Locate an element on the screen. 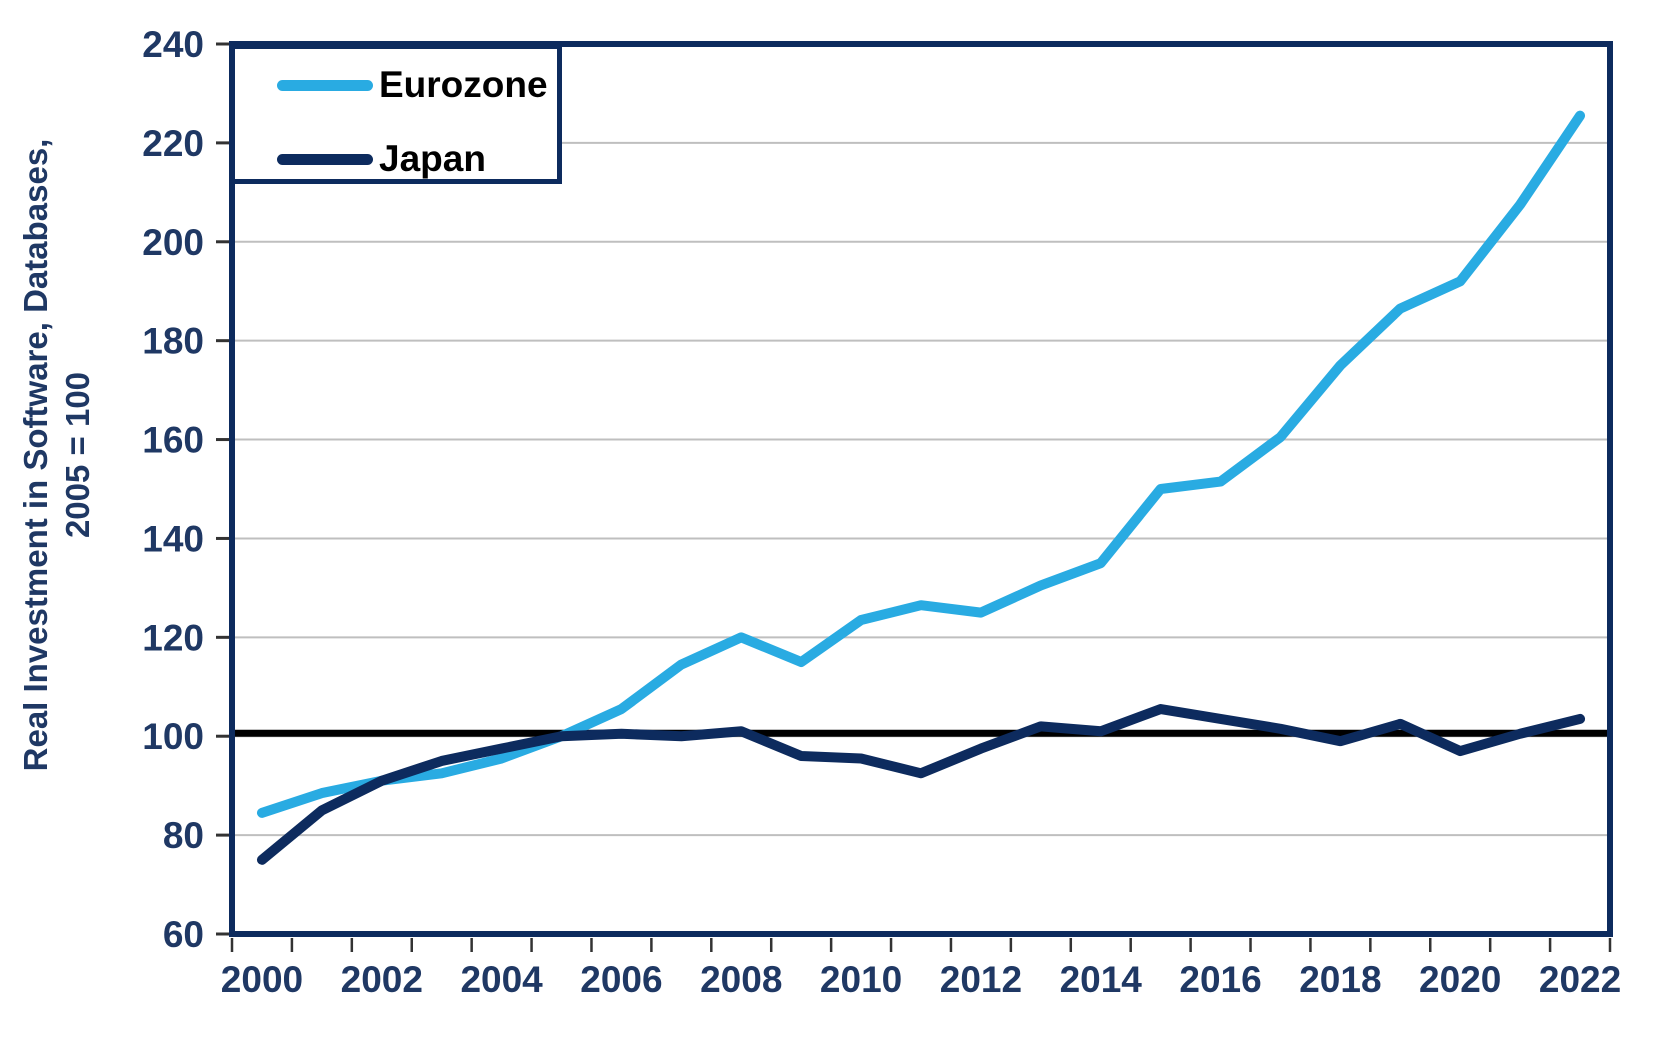  legend-item-eurozone: Eurozone is located at coordinates (396, 84).